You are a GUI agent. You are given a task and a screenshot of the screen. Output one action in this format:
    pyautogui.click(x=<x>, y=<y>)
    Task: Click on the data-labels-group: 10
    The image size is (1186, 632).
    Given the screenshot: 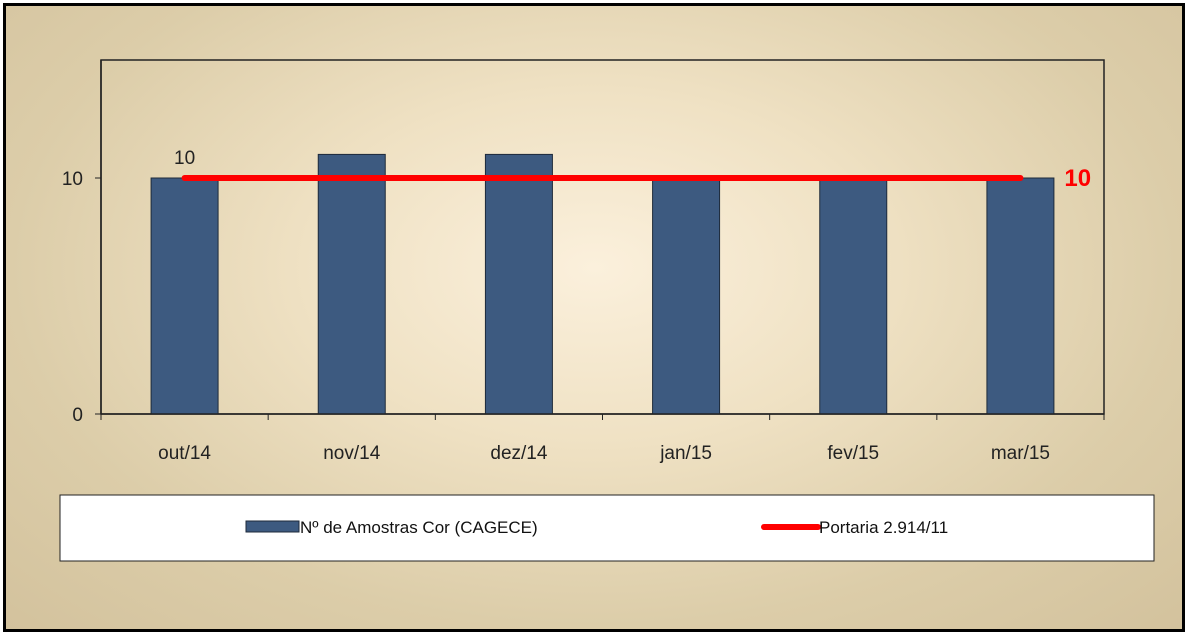 What is the action you would take?
    pyautogui.click(x=184, y=158)
    